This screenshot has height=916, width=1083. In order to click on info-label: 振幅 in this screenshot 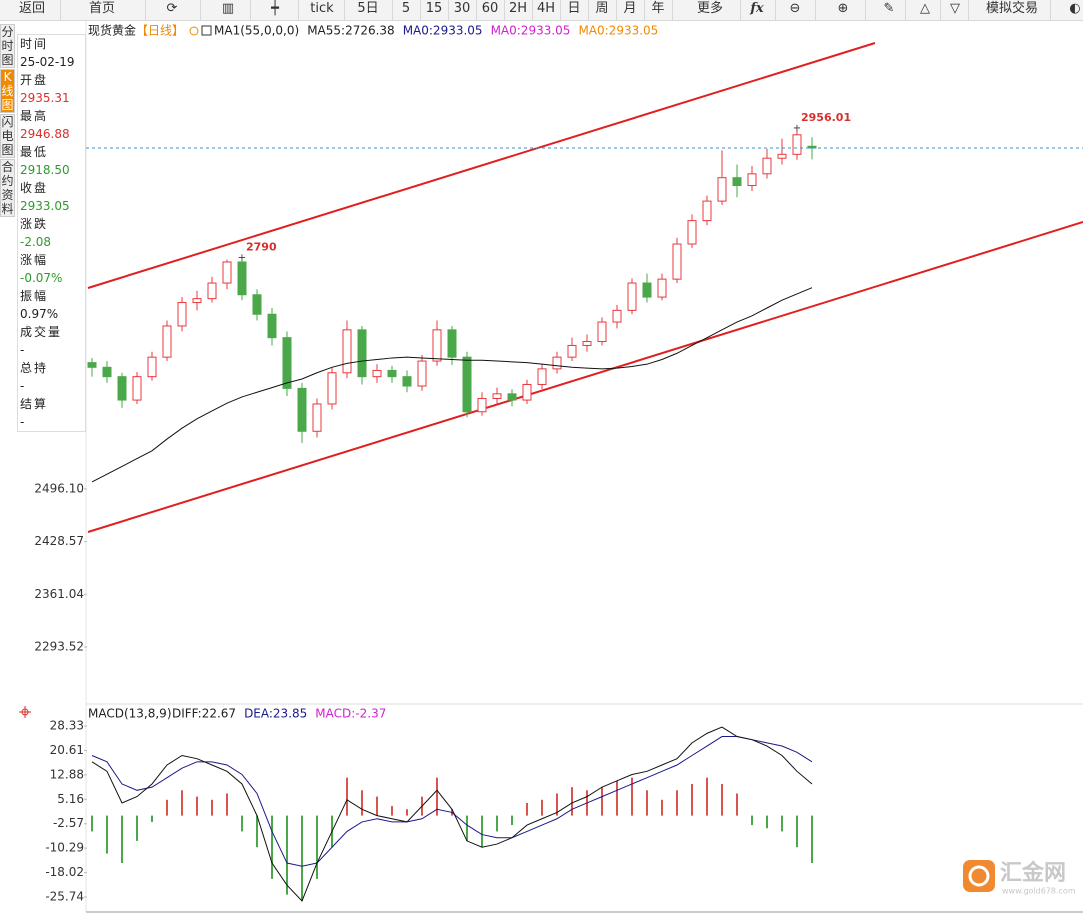, I will do `click(34, 296)`.